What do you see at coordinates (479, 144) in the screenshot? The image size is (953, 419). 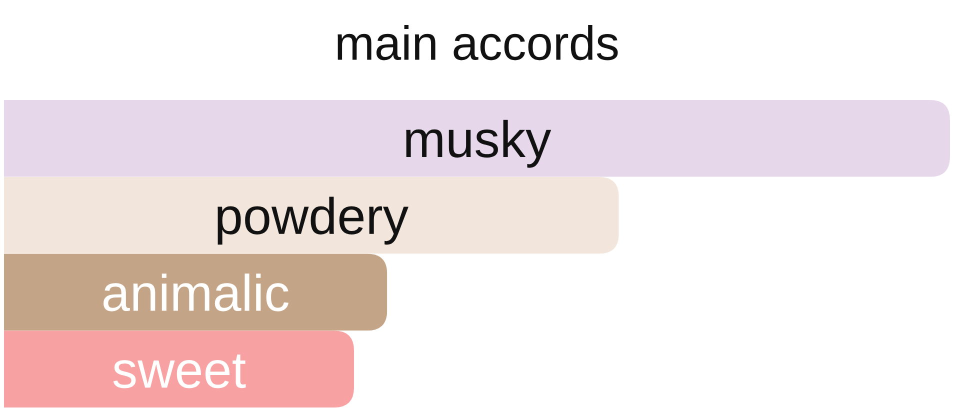 I see `y-tick-label: musky` at bounding box center [479, 144].